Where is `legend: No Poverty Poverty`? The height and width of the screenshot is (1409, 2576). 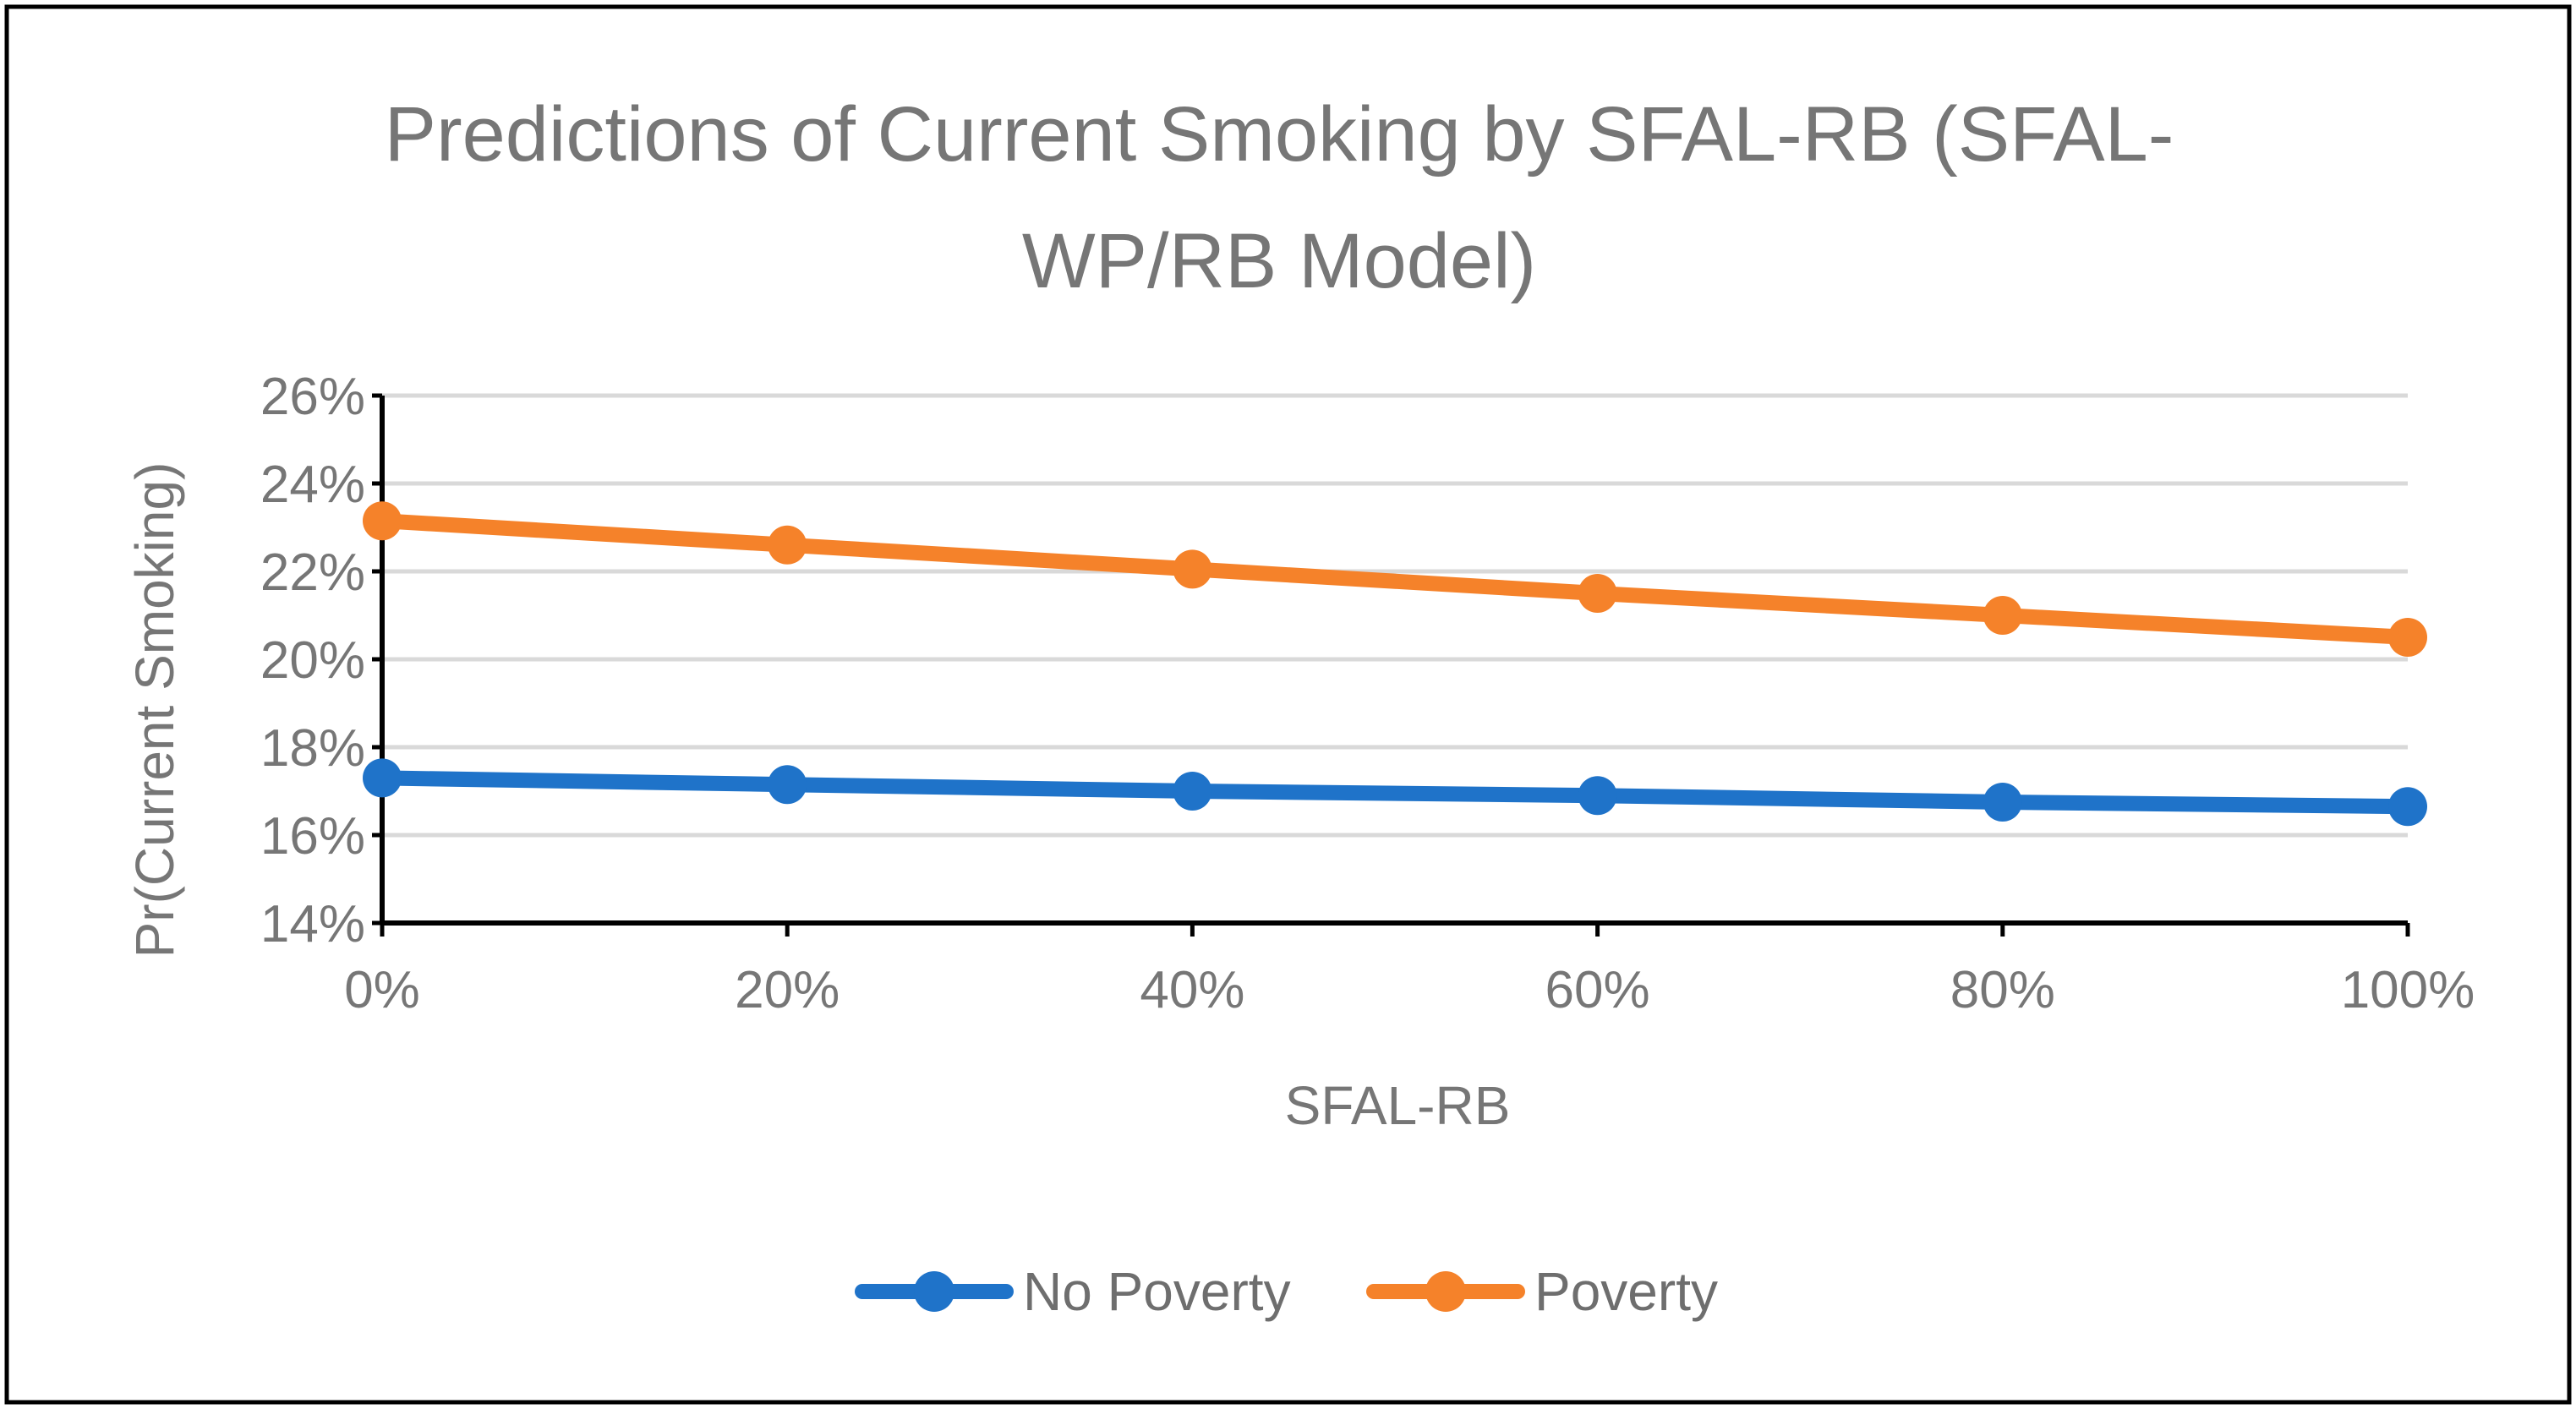 legend: No Poverty Poverty is located at coordinates (1286, 1291).